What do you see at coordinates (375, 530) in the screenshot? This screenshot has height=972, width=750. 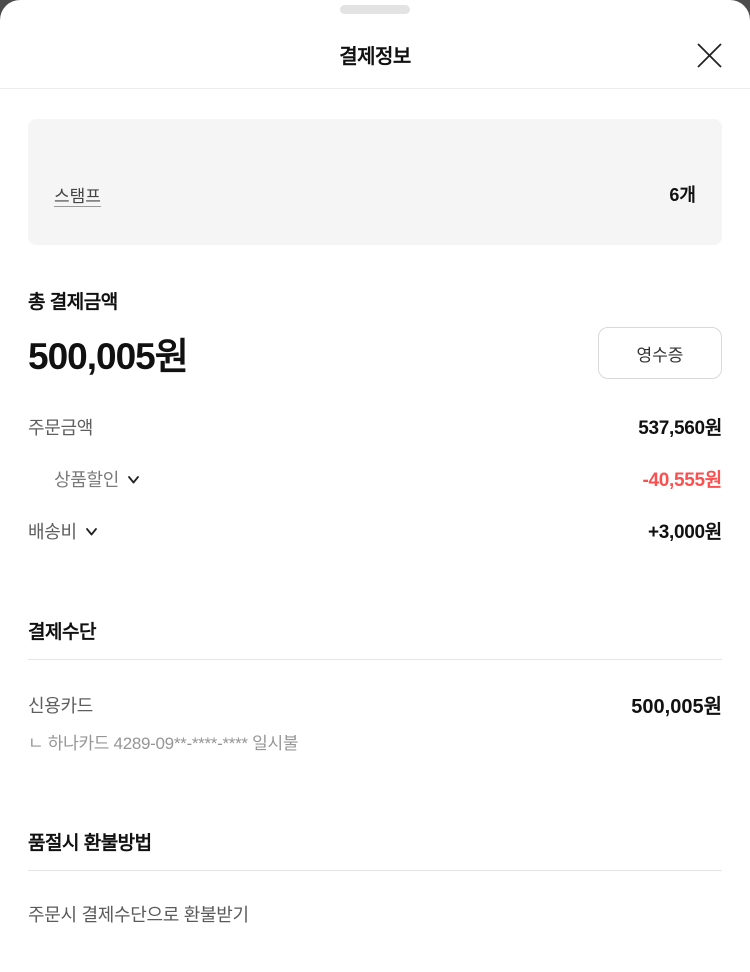 I see `shipping-fee-row: 배송비 +3,000원` at bounding box center [375, 530].